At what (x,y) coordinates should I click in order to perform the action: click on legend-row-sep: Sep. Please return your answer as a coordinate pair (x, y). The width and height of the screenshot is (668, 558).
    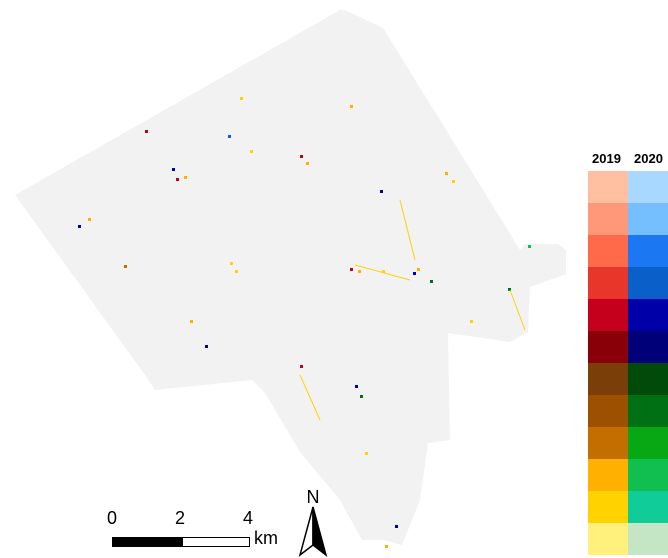
    Looking at the image, I should click on (608, 443).